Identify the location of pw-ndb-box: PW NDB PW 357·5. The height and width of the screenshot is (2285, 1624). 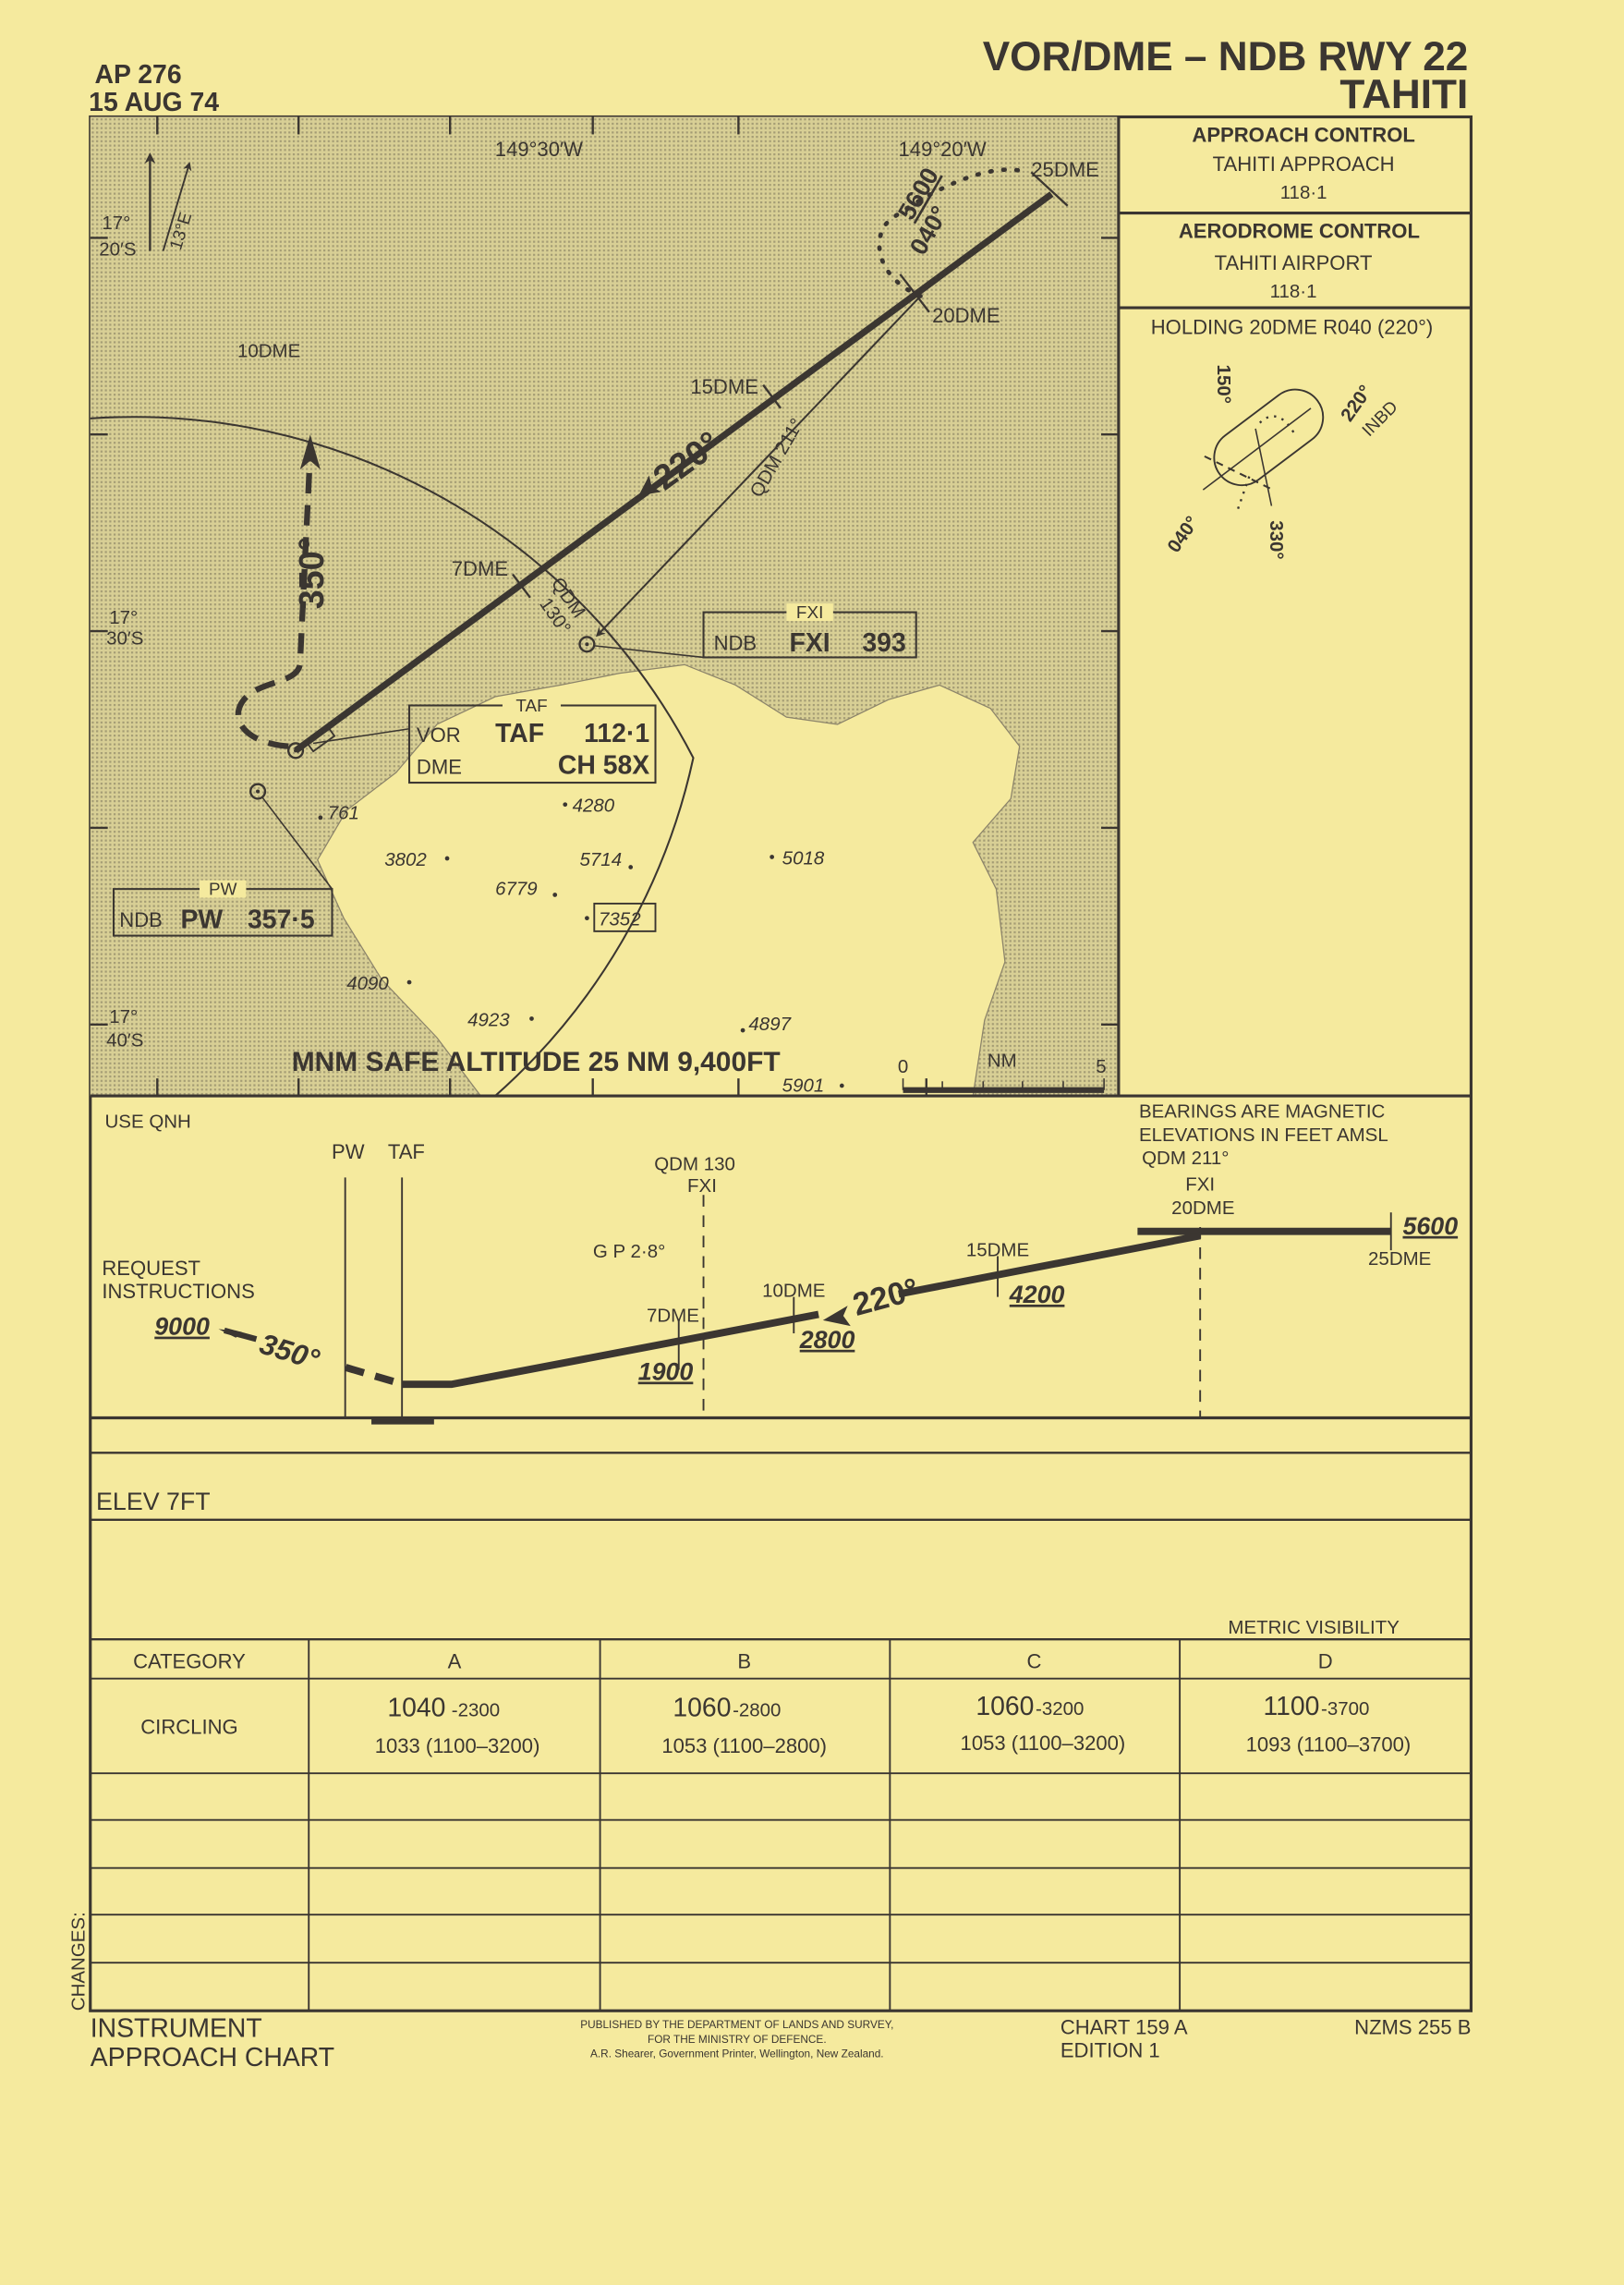
(223, 908).